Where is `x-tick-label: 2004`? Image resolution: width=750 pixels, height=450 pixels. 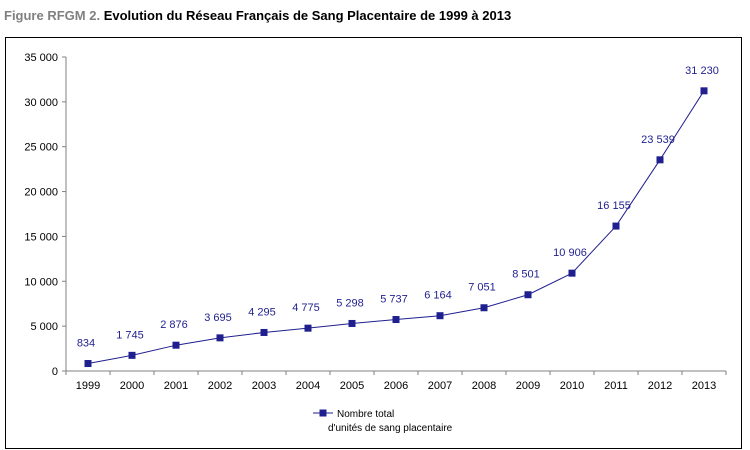 x-tick-label: 2004 is located at coordinates (308, 386).